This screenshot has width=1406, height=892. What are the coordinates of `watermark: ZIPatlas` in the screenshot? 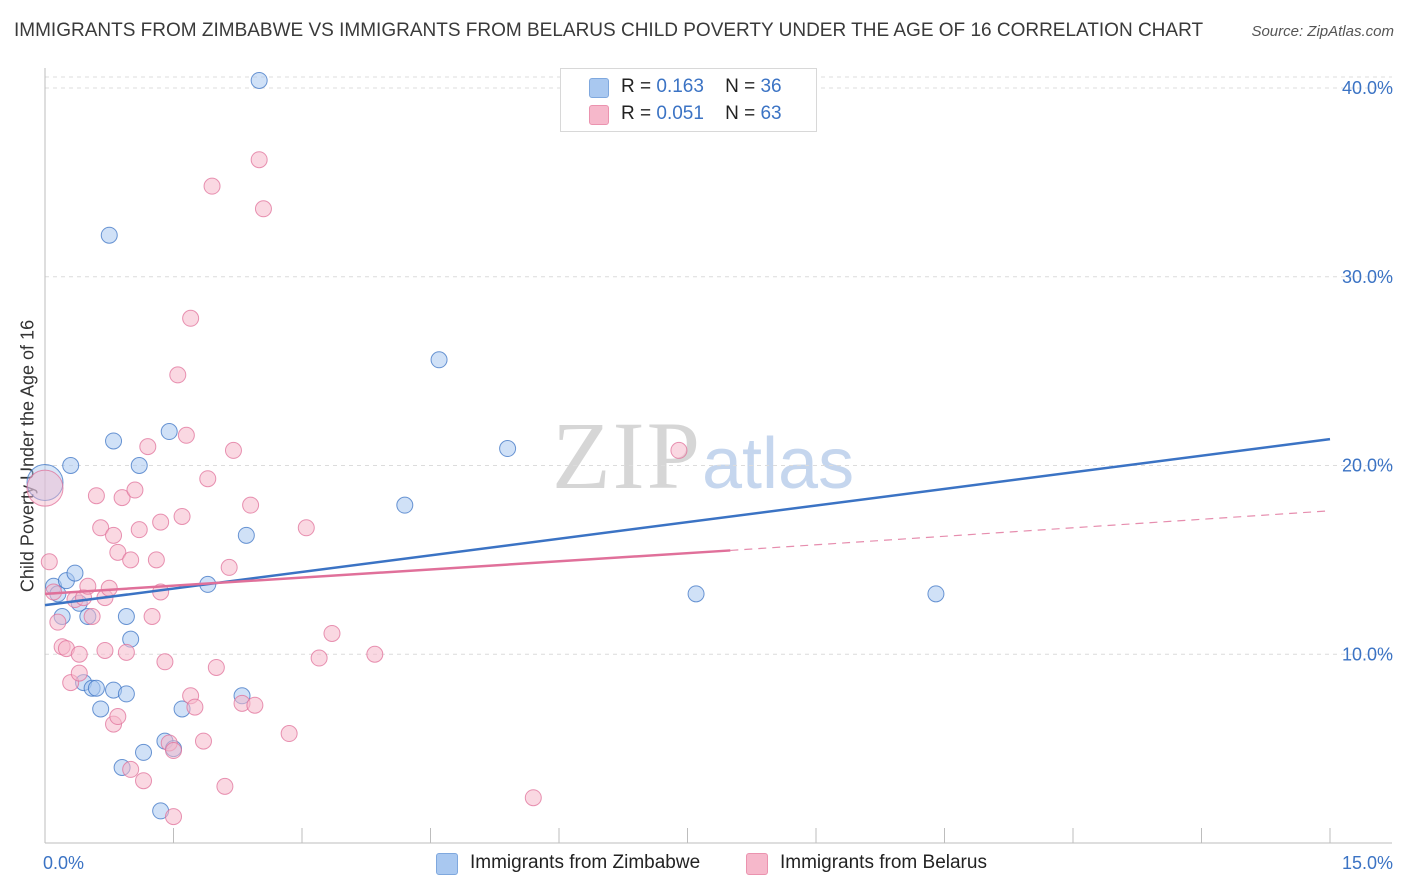 It's located at (703, 455).